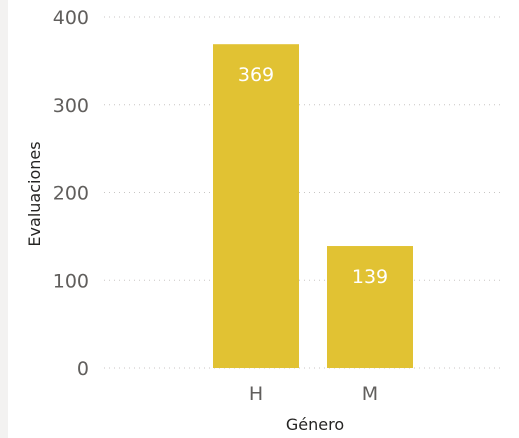  What do you see at coordinates (370, 394) in the screenshot?
I see `x-tick-label-M: M` at bounding box center [370, 394].